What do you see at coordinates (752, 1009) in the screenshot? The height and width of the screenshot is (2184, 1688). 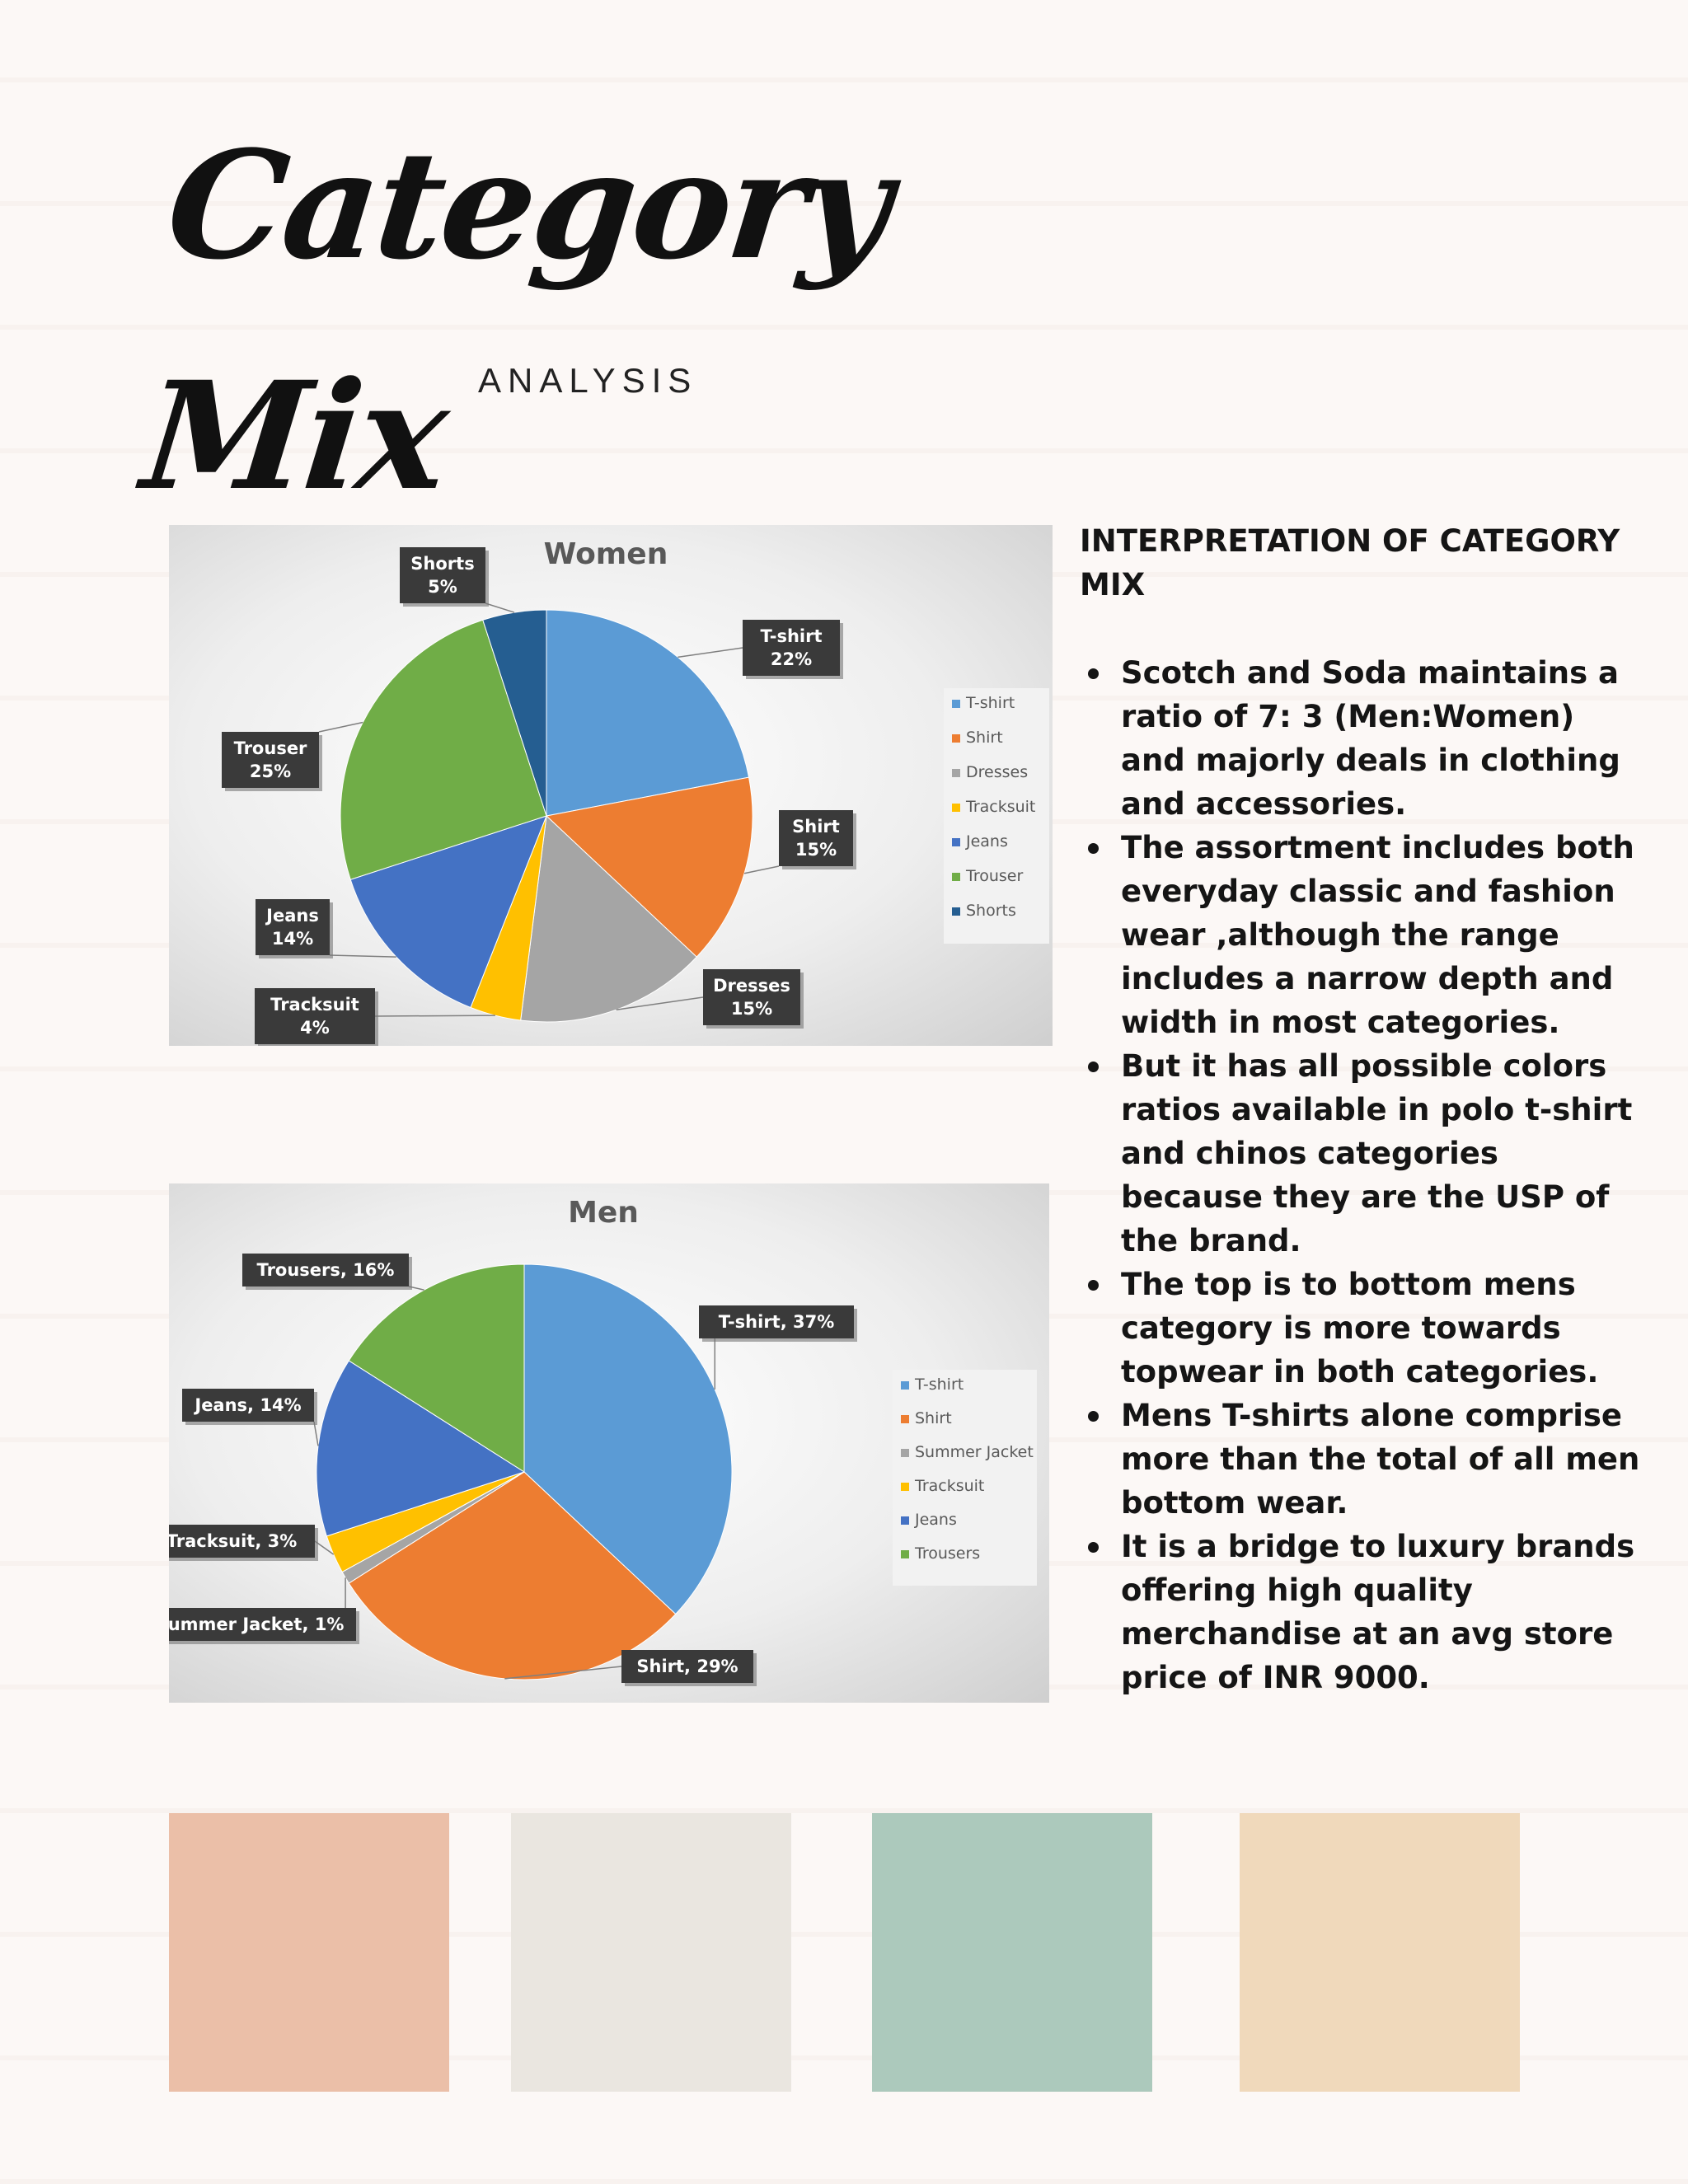 I see `data-label-dresses: 15%` at bounding box center [752, 1009].